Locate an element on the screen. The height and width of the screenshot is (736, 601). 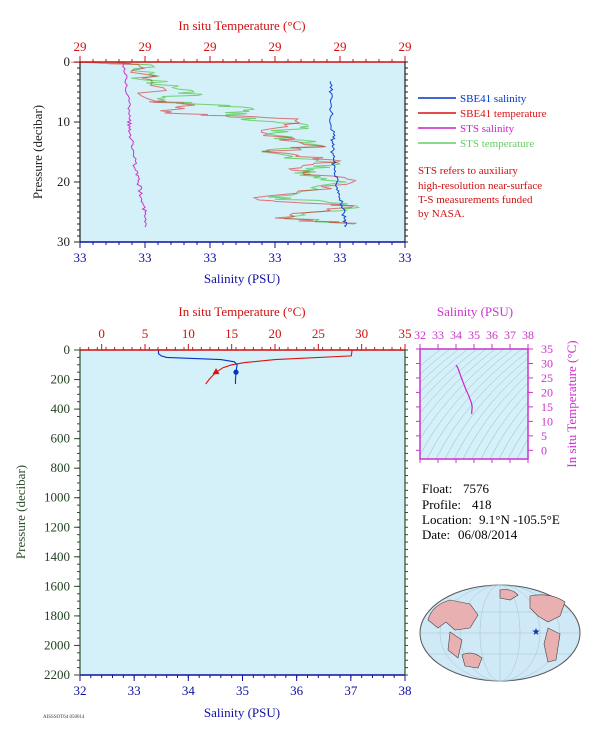
ts-salinity-ticks: 32 33 34 35 36 37 38 is located at coordinates (474, 395).